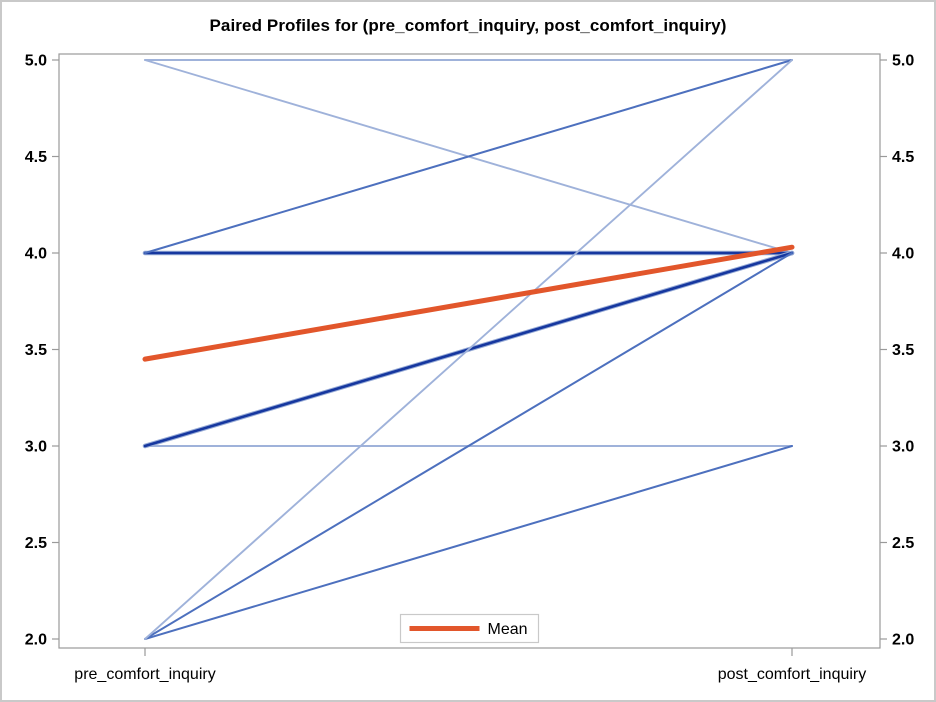 This screenshot has width=936, height=702. I want to click on x-axis-label: pre_comfort_inquiry, so click(144, 674).